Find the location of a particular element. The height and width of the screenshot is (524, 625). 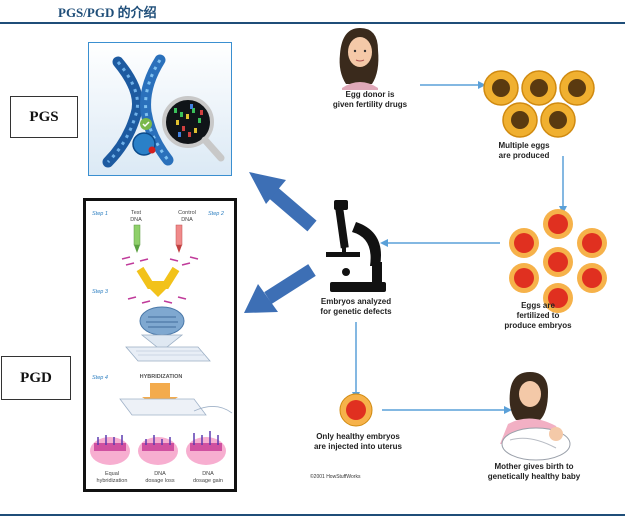

bottom-rule is located at coordinates (312, 515).